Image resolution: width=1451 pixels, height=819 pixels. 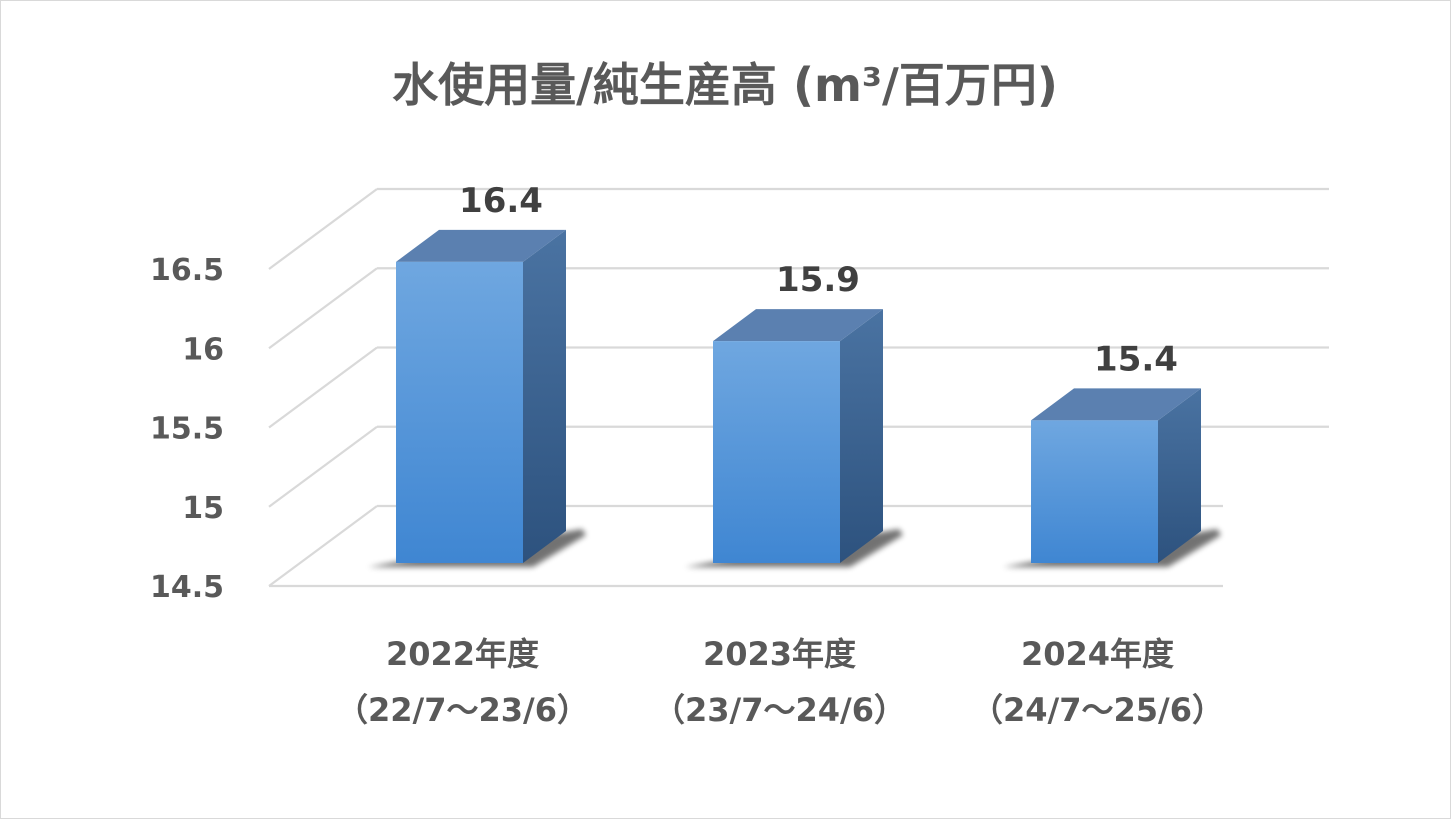 What do you see at coordinates (187, 587) in the screenshot?
I see `y-tick-label: 14.5` at bounding box center [187, 587].